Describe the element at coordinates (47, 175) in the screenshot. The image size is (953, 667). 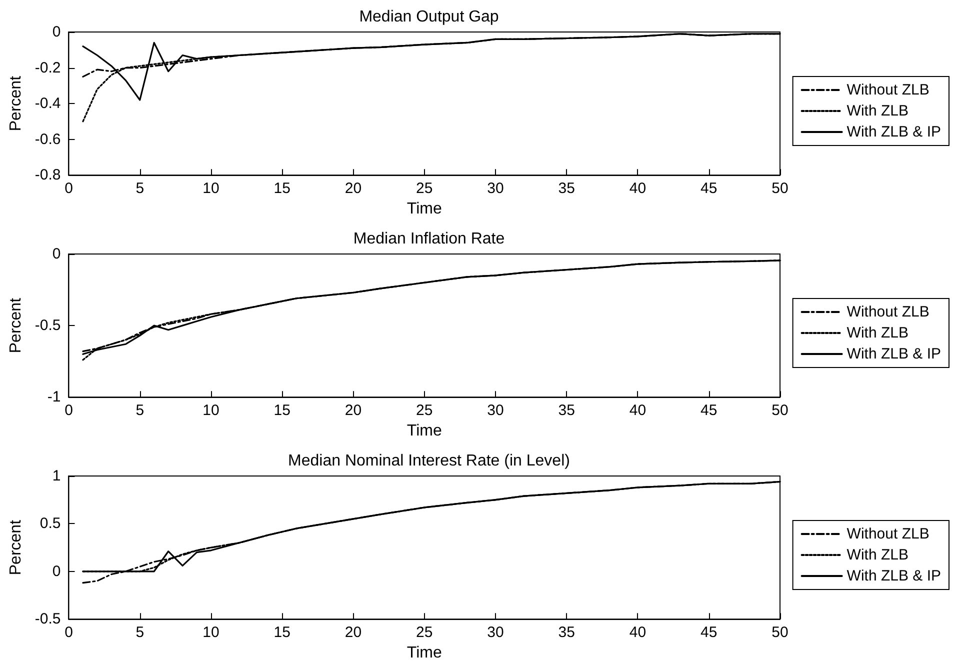
I see `y-tick-label: -0.8` at that location.